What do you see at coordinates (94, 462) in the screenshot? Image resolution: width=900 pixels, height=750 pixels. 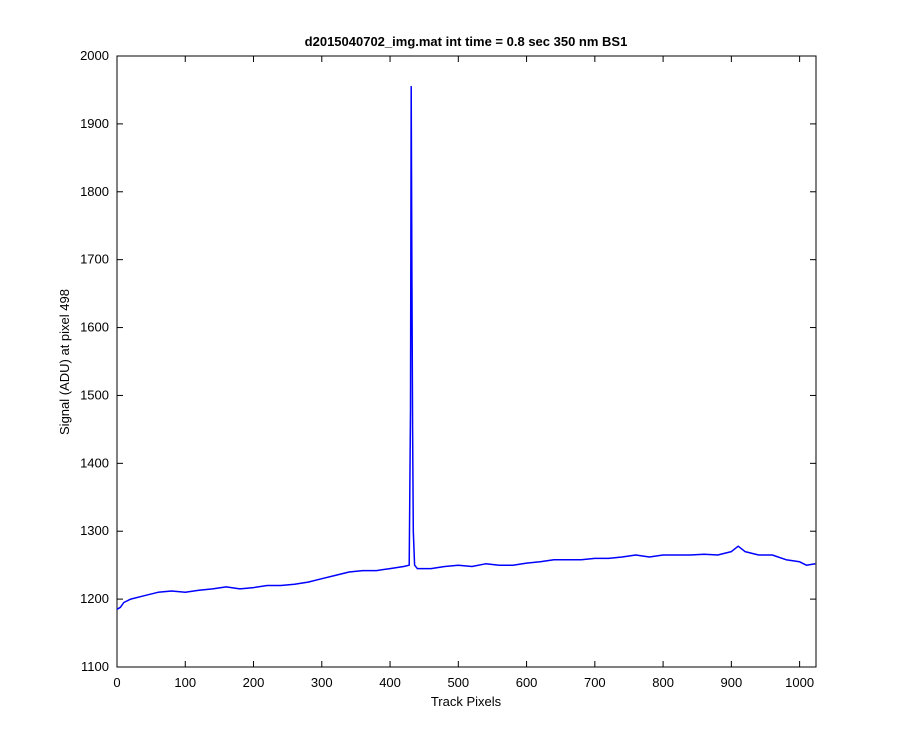 I see `y-tick-label: 1400` at bounding box center [94, 462].